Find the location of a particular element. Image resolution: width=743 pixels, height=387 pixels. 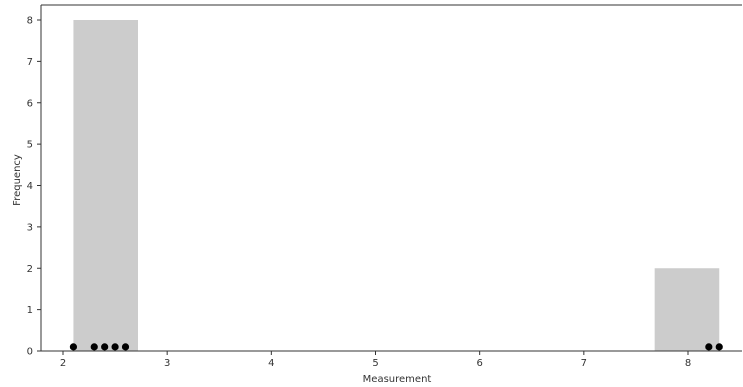

y-tick-label: 7 is located at coordinates (30, 62).